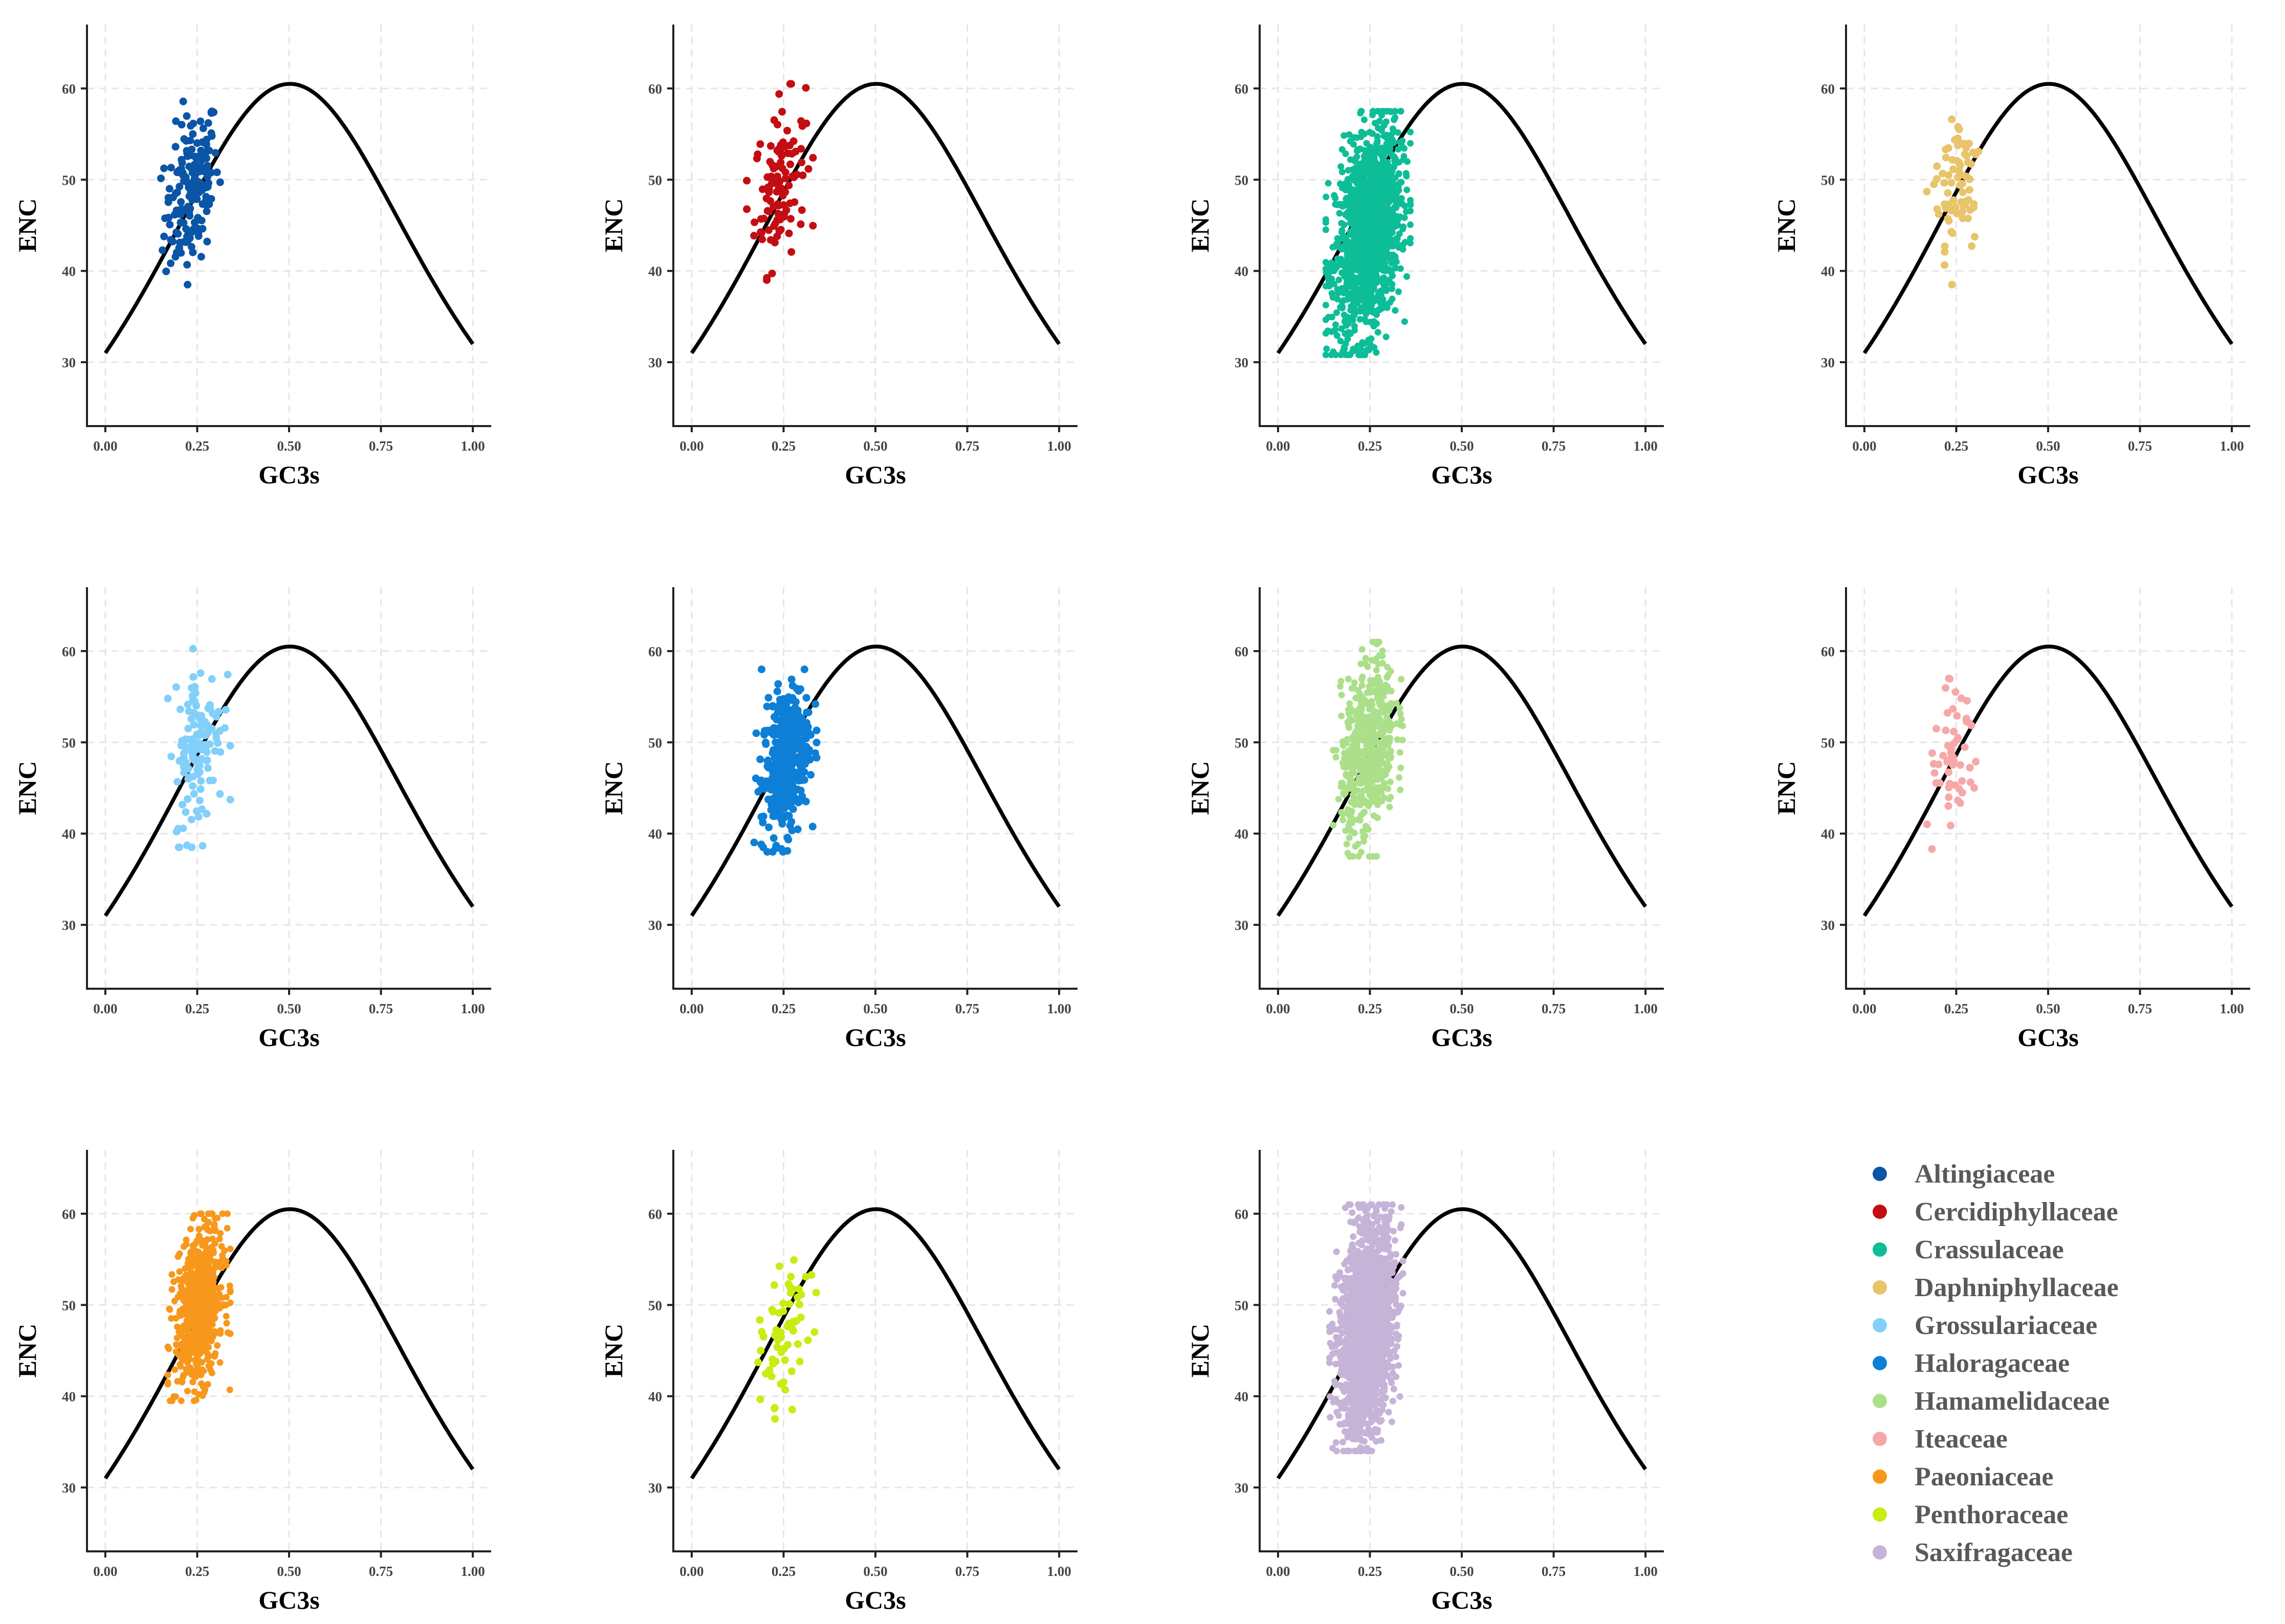  Describe the element at coordinates (105, 446) in the screenshot. I see `x-tick-label: 0.00` at that location.